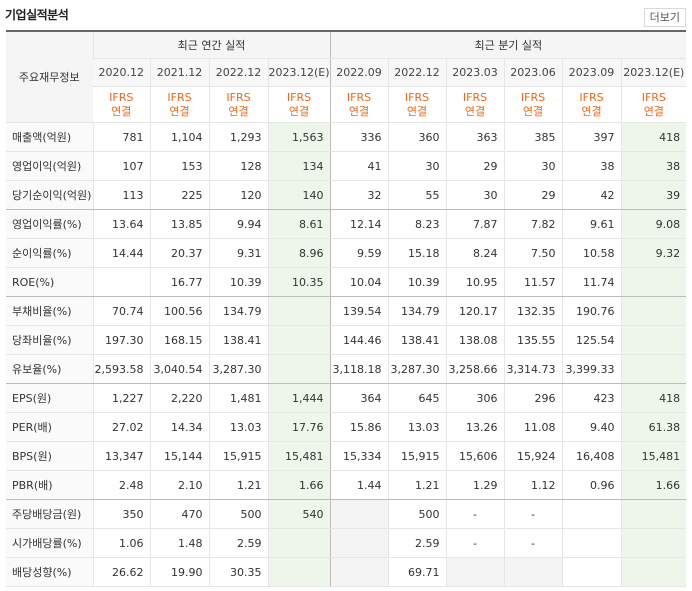 This screenshot has width=692, height=591. What do you see at coordinates (475, 311) in the screenshot?
I see `table-cell: 120.17` at bounding box center [475, 311].